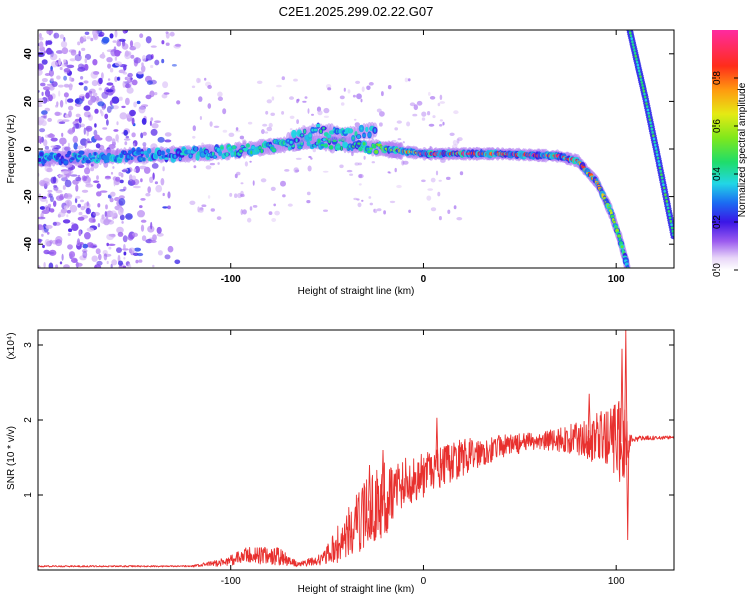 The height and width of the screenshot is (600, 750). Describe the element at coordinates (616, 581) in the screenshot. I see `snr-x-tick-label: 100` at that location.